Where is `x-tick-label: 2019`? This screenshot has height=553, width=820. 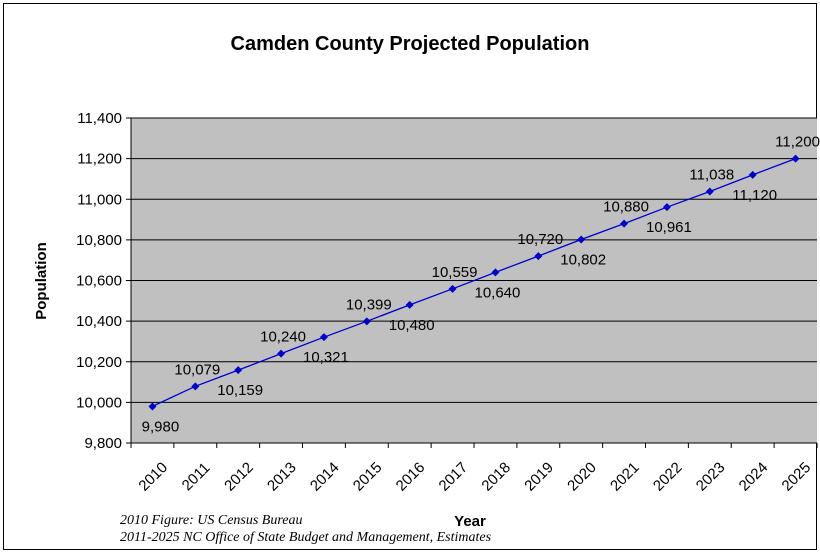
x-tick-label: 2019 is located at coordinates (539, 477).